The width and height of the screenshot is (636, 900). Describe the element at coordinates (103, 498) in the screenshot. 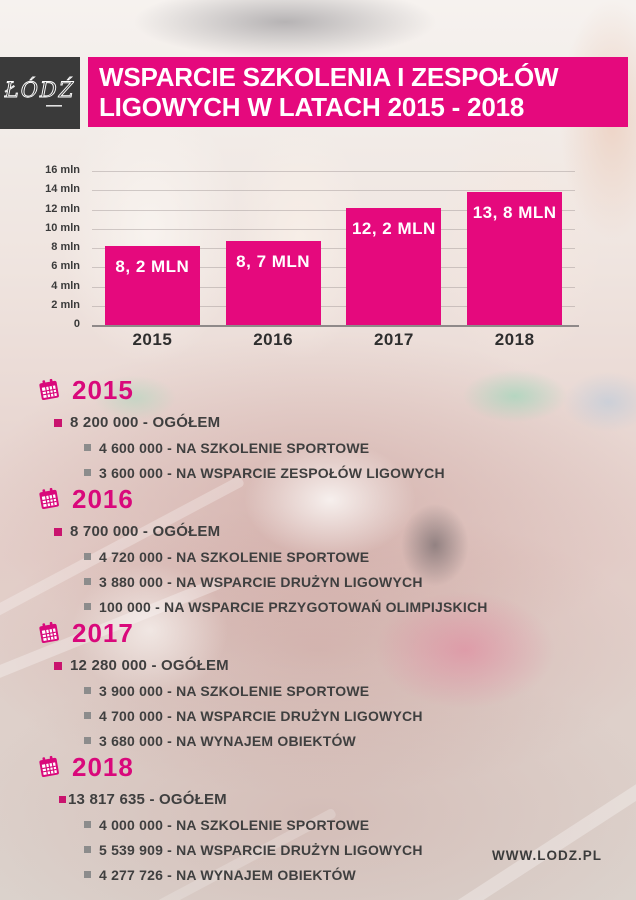

I see `year-heading-label: 2016` at that location.